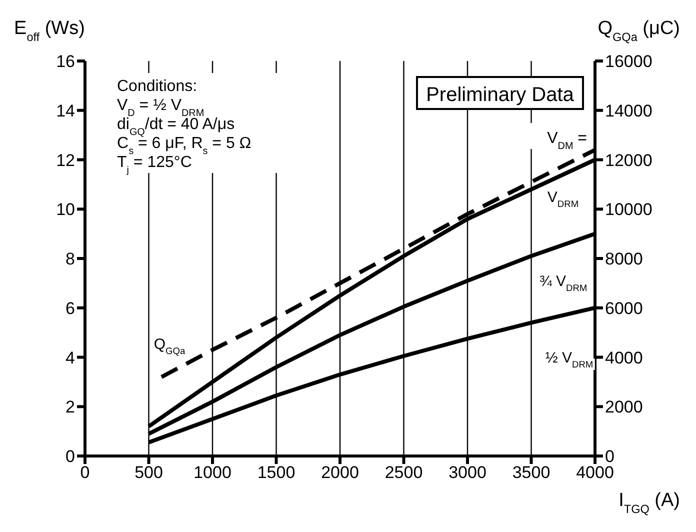 The height and width of the screenshot is (532, 696). What do you see at coordinates (65, 110) in the screenshot?
I see `y-tick-label: 14` at bounding box center [65, 110].